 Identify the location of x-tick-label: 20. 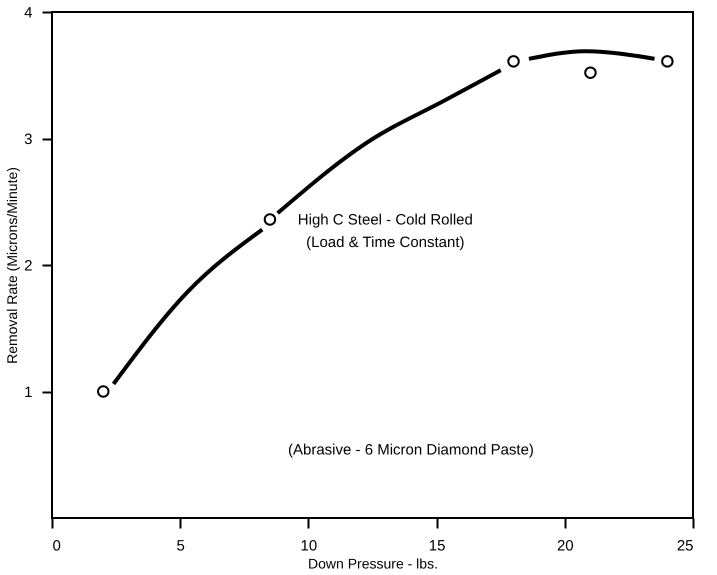
(565, 546).